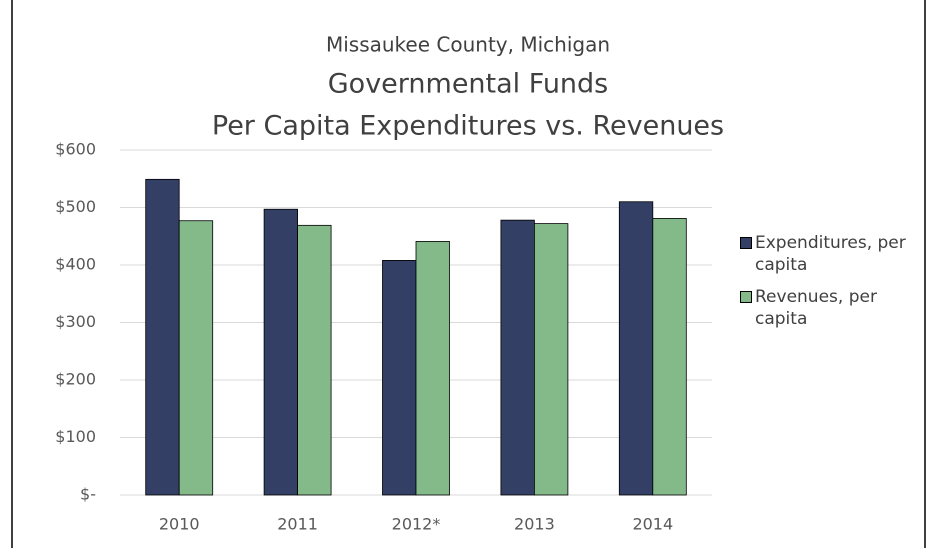 This screenshot has width=937, height=548. What do you see at coordinates (652, 524) in the screenshot?
I see `x-tick-label: 2014` at bounding box center [652, 524].